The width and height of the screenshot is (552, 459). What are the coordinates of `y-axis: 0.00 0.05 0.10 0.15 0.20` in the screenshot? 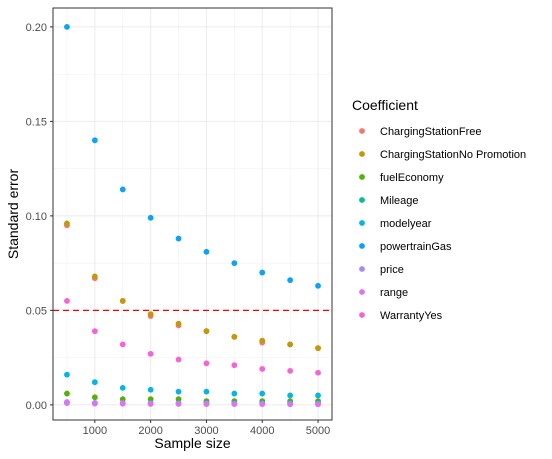 It's located at (39, 217).